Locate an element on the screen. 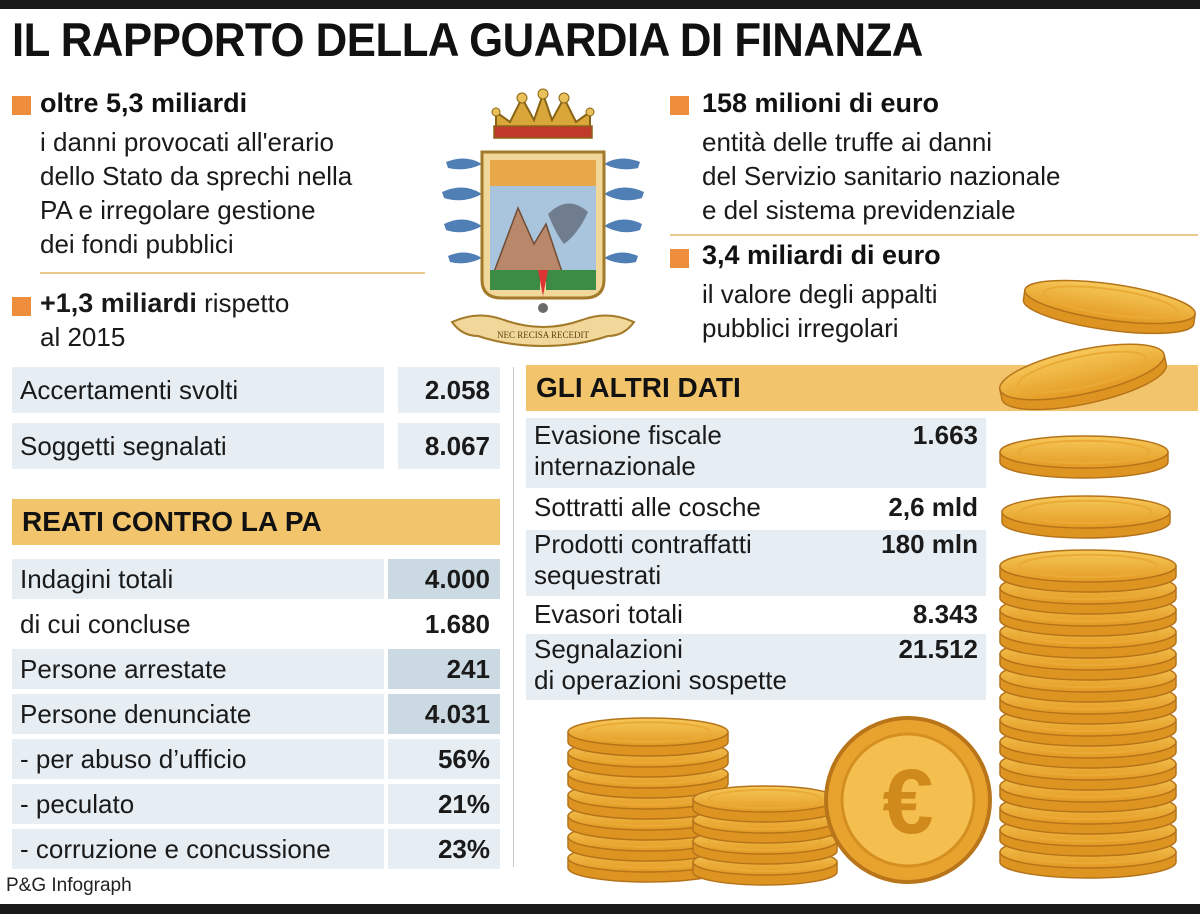  table-row: Persone denunciate 4.031 is located at coordinates (256, 714).